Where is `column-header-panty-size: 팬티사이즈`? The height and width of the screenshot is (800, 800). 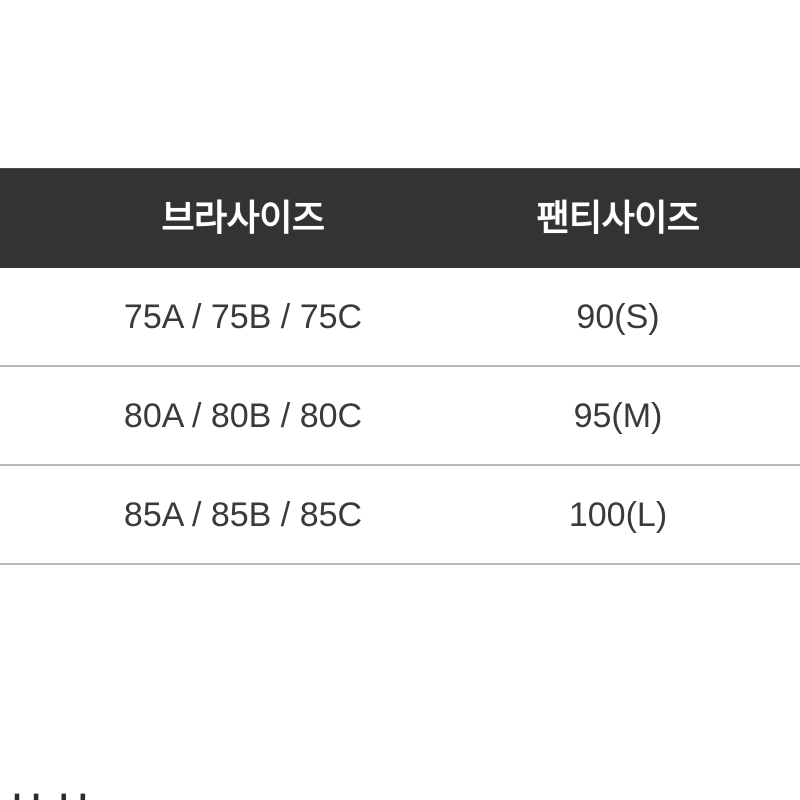 column-header-panty-size: 팬티사이즈 is located at coordinates (618, 217).